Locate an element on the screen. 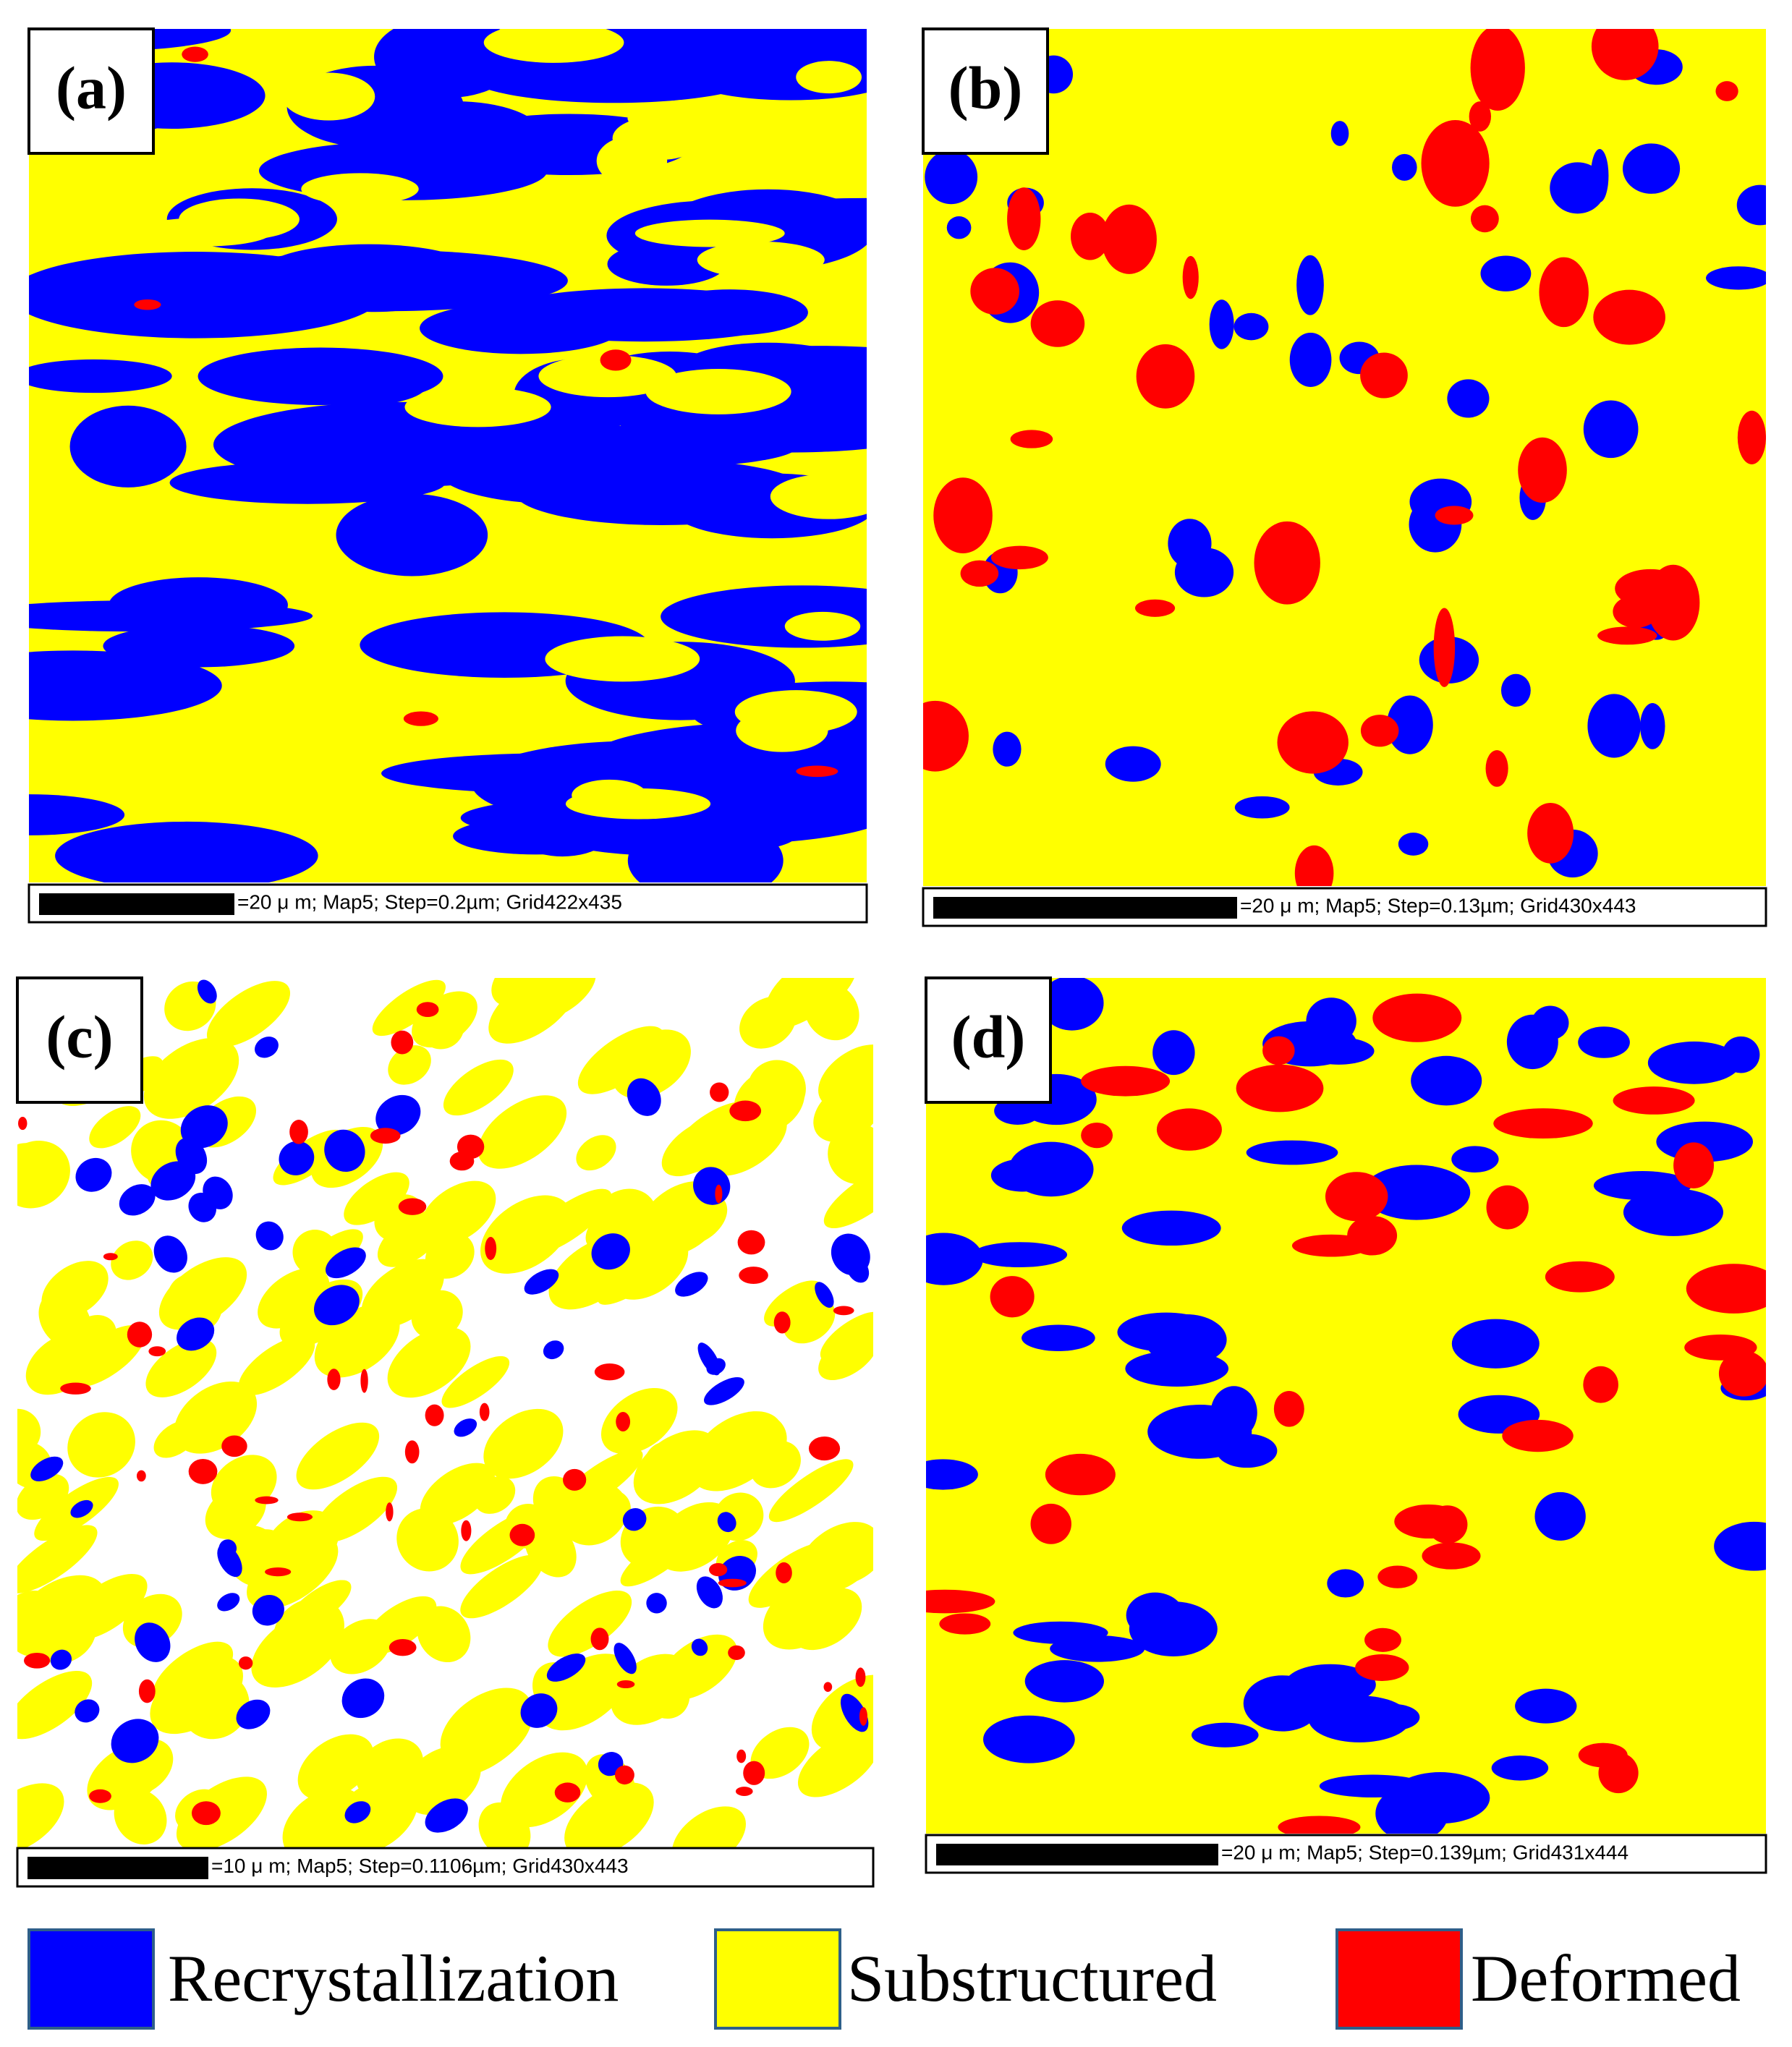  legend-label: Substructured is located at coordinates (1032, 1978).